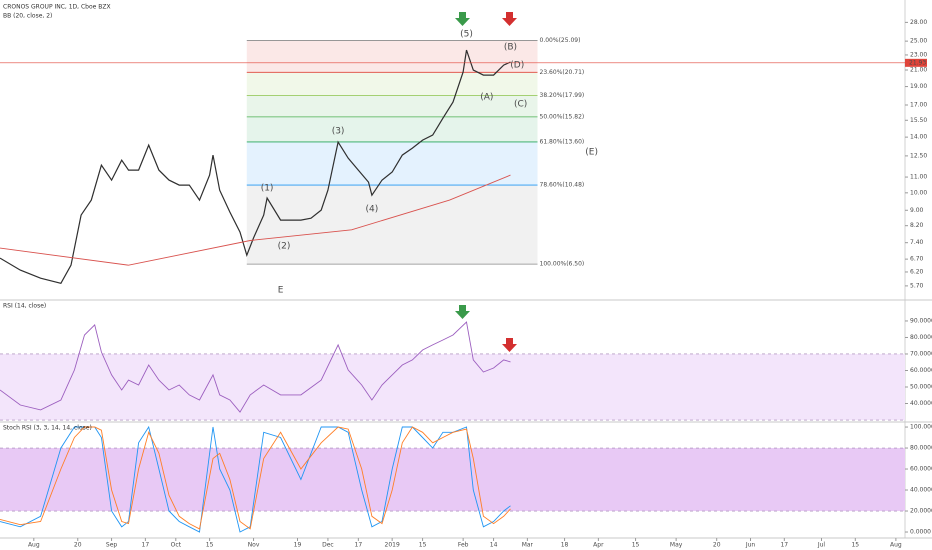  I want to click on y-tick-label: 50.0000, so click(921, 387).